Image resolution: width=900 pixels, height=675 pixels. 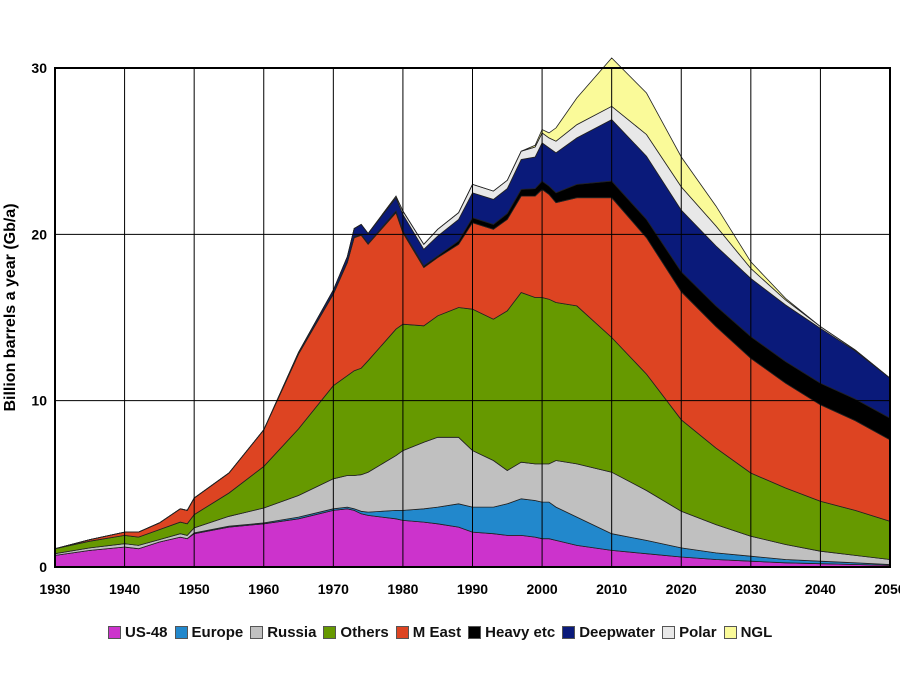 I want to click on legend-item: Polar, so click(x=689, y=632).